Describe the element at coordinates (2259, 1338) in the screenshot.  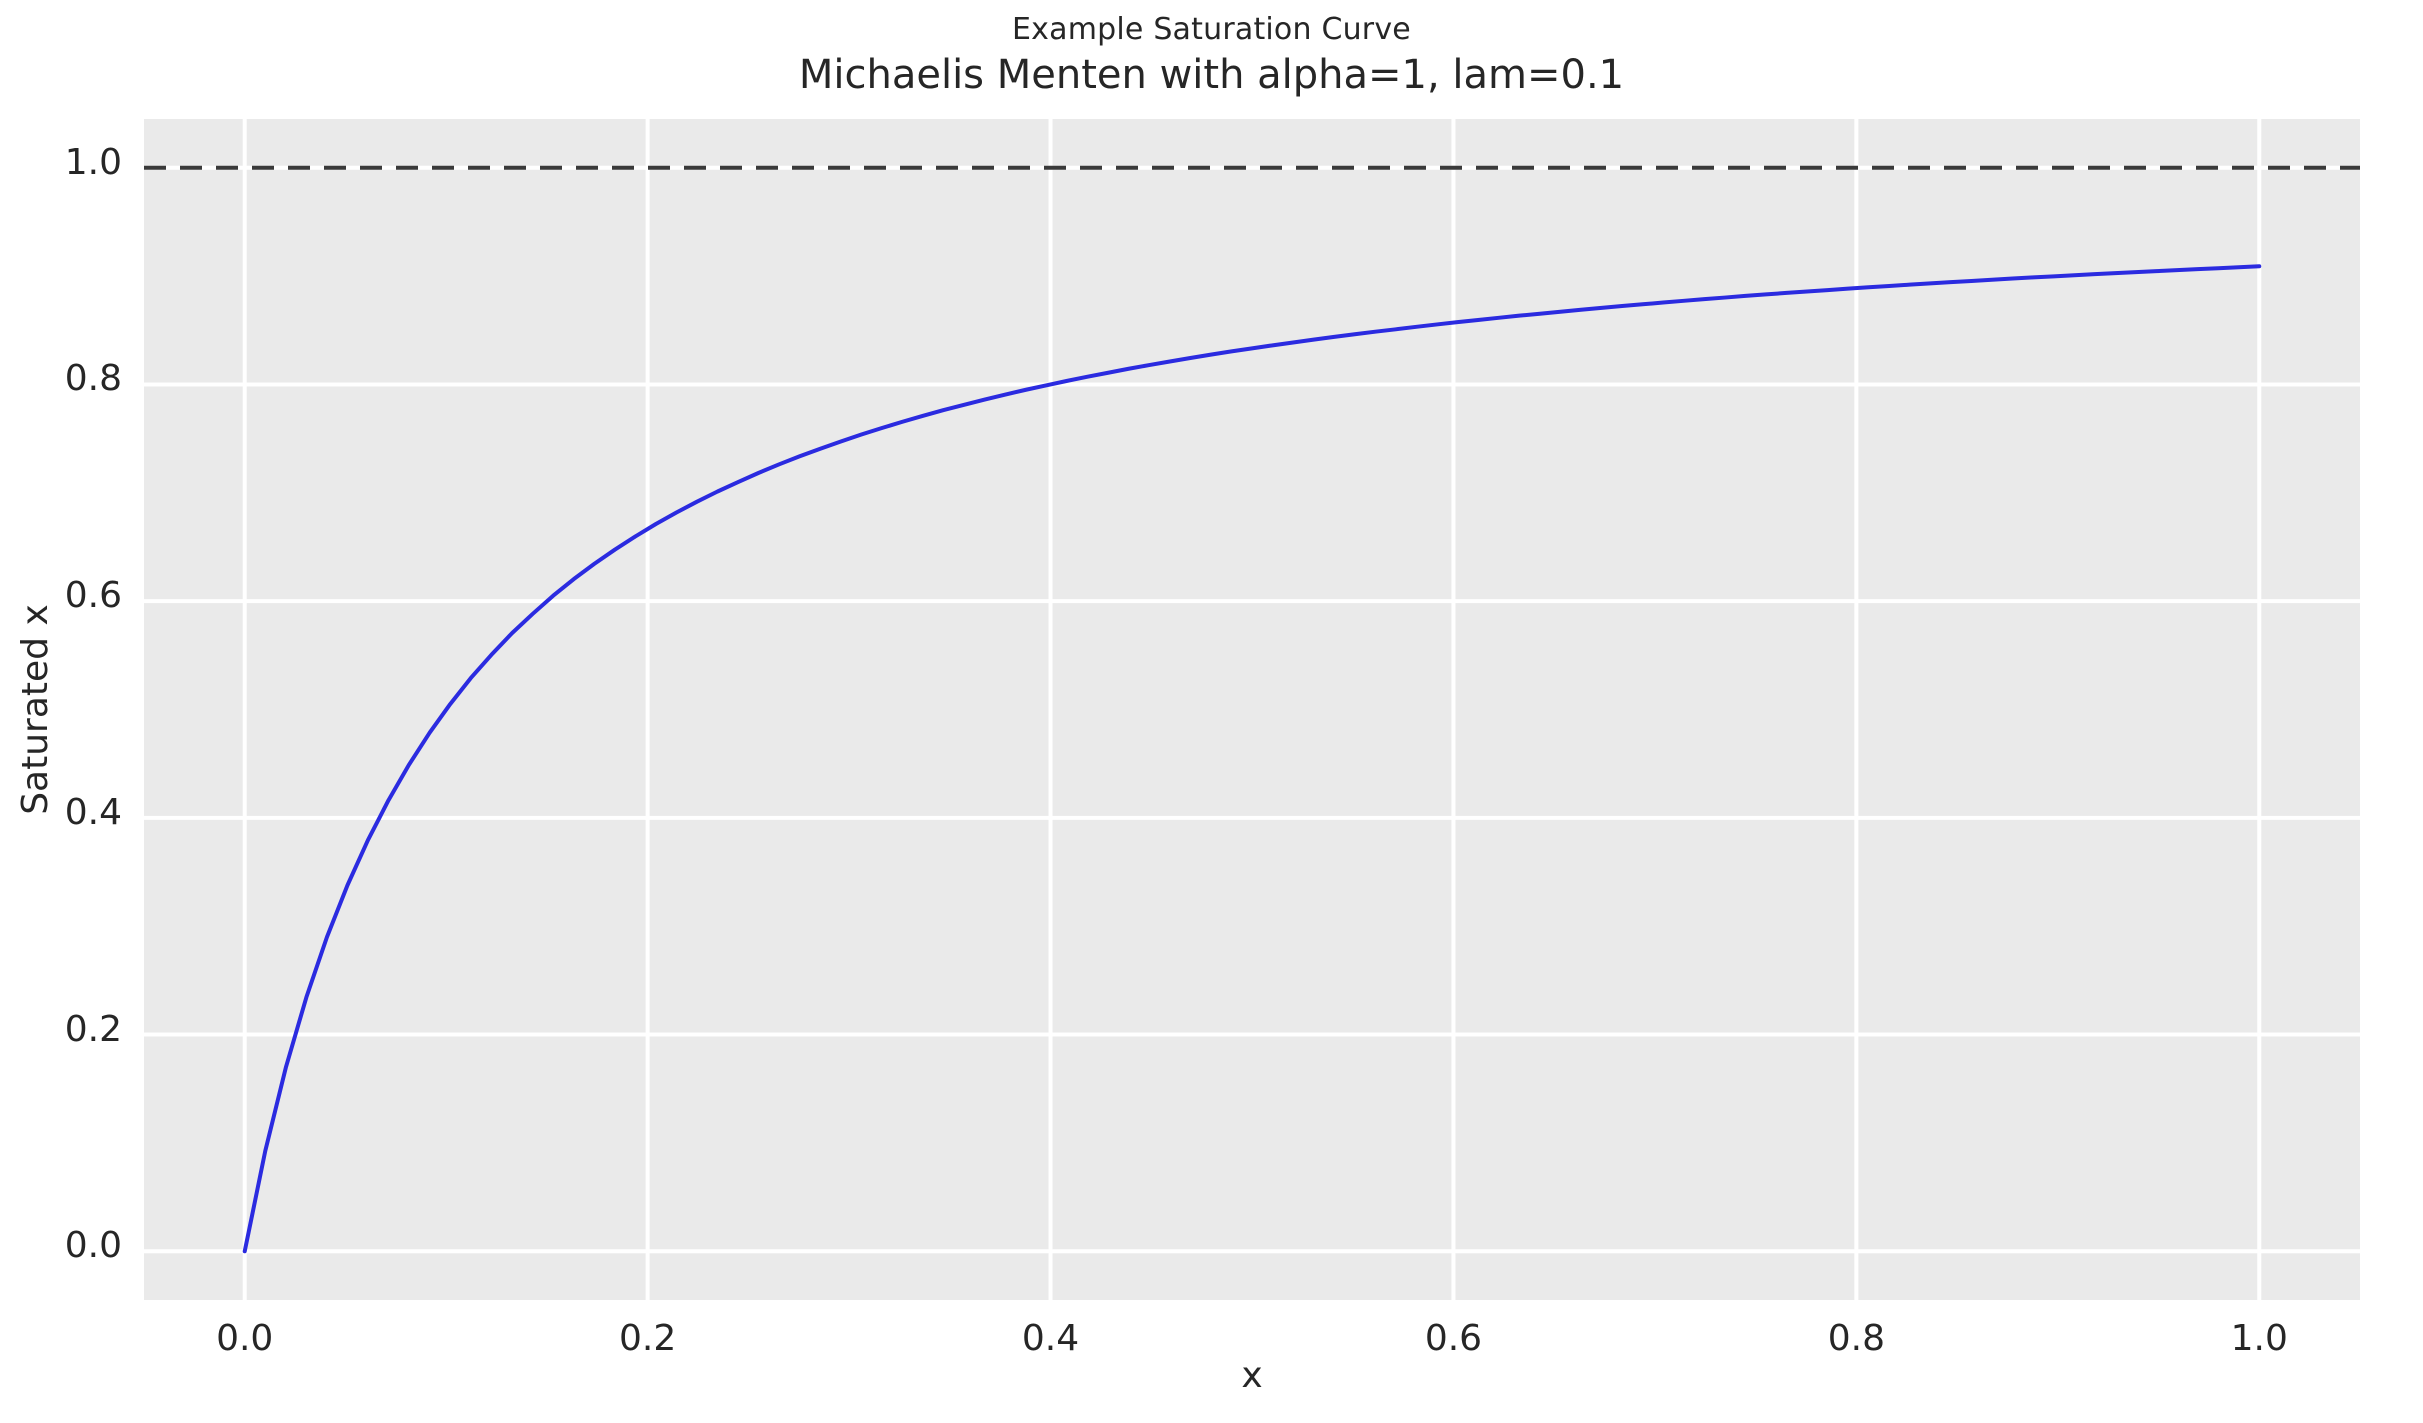
I see `x-axis-tick-label: 1.0` at that location.